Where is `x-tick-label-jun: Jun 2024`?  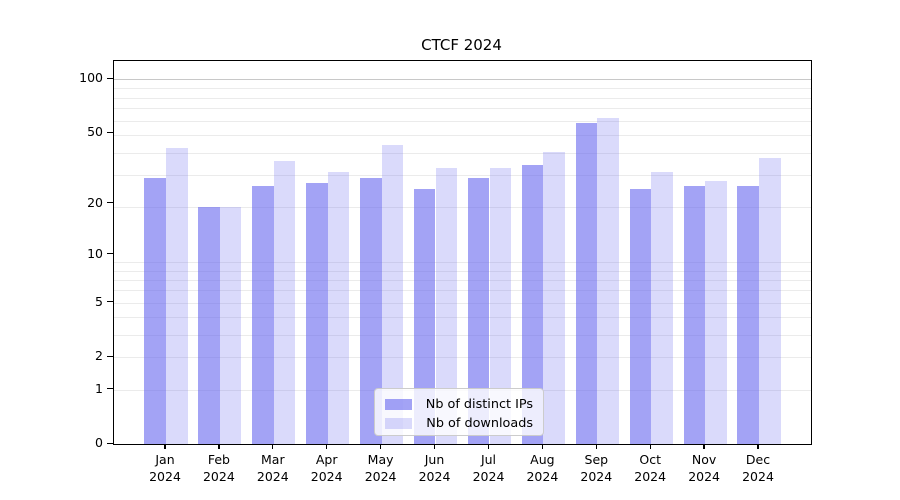 x-tick-label-jun: Jun 2024 is located at coordinates (434, 468).